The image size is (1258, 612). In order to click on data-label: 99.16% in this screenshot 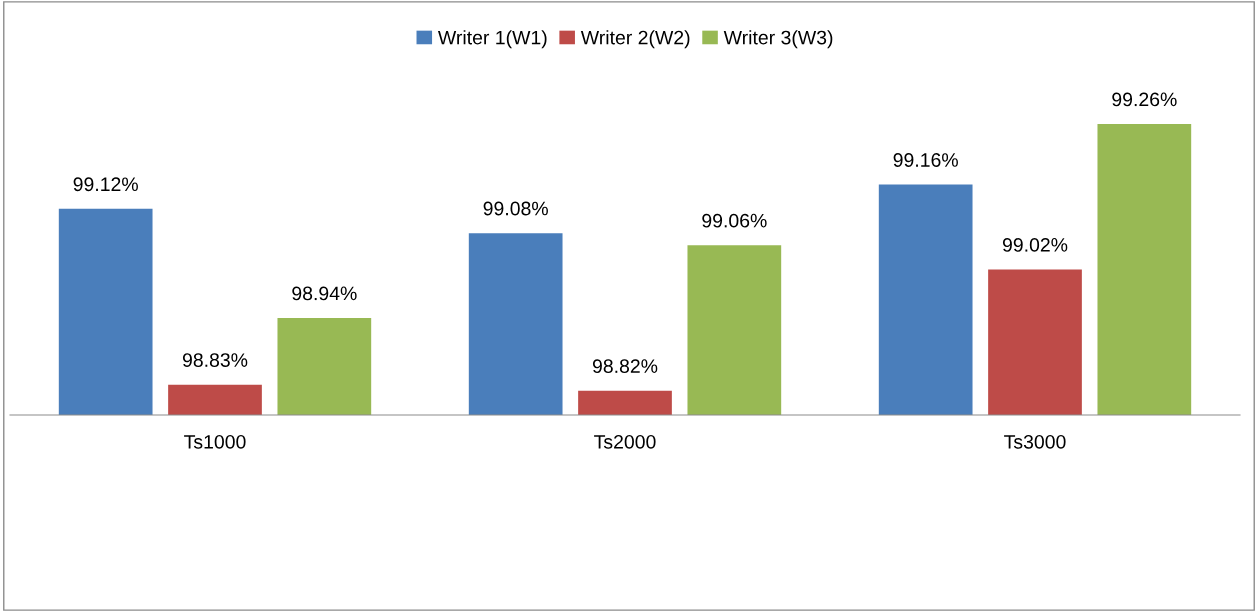, I will do `click(925, 160)`.